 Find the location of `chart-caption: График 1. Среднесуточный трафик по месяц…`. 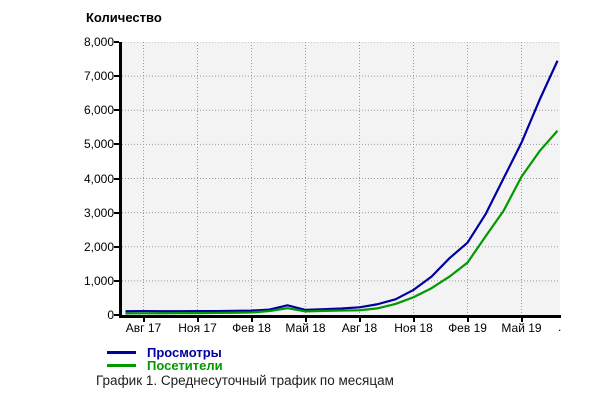

chart-caption: График 1. Среднесуточный трафик по месяц… is located at coordinates (245, 380).